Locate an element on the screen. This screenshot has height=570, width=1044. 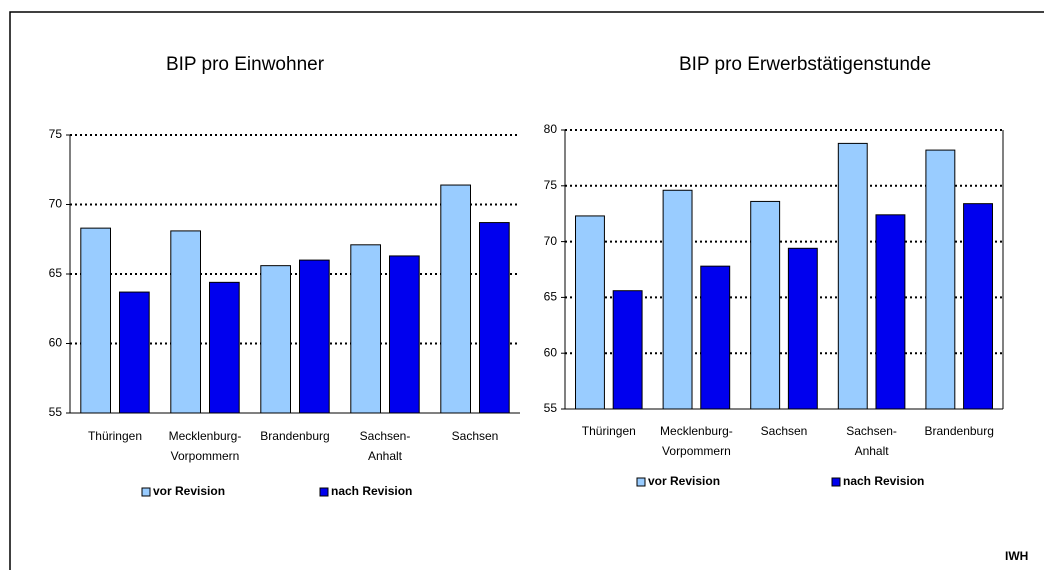
y-tick-label: 80 is located at coordinates (551, 129).